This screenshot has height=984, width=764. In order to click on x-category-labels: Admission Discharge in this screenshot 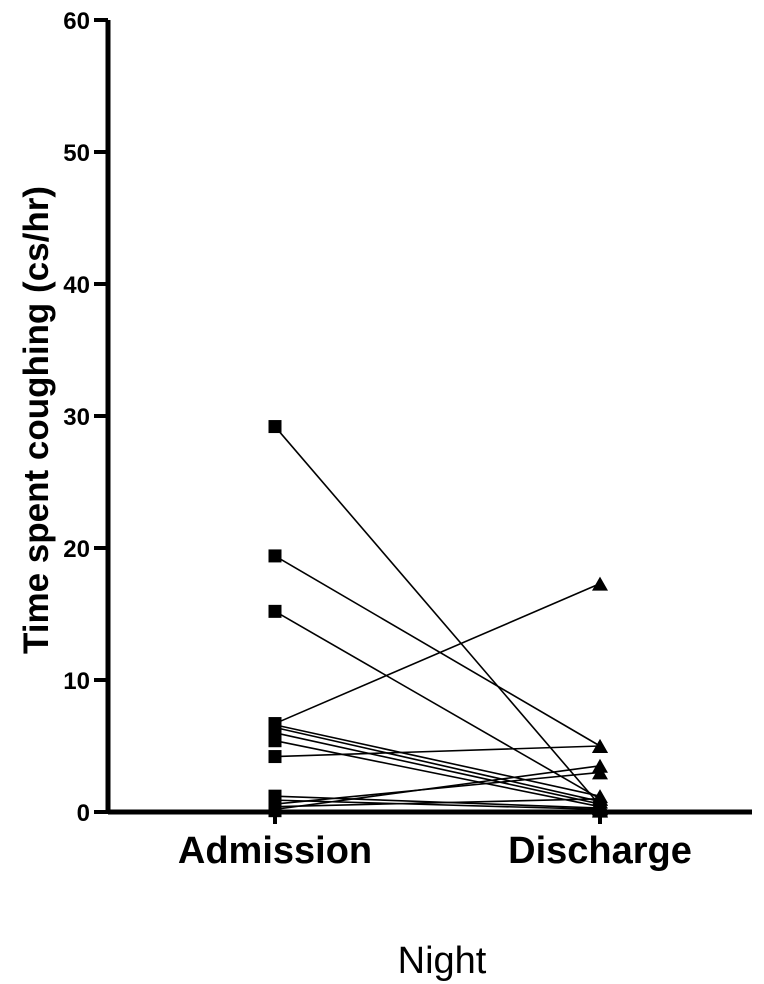, I will do `click(435, 842)`.